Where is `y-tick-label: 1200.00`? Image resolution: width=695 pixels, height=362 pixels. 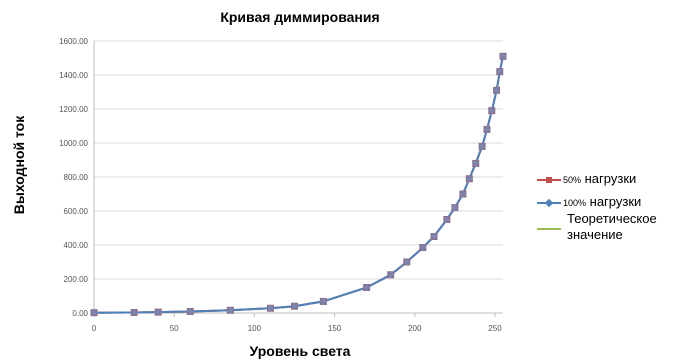 y-tick-label: 1200.00 is located at coordinates (73, 109).